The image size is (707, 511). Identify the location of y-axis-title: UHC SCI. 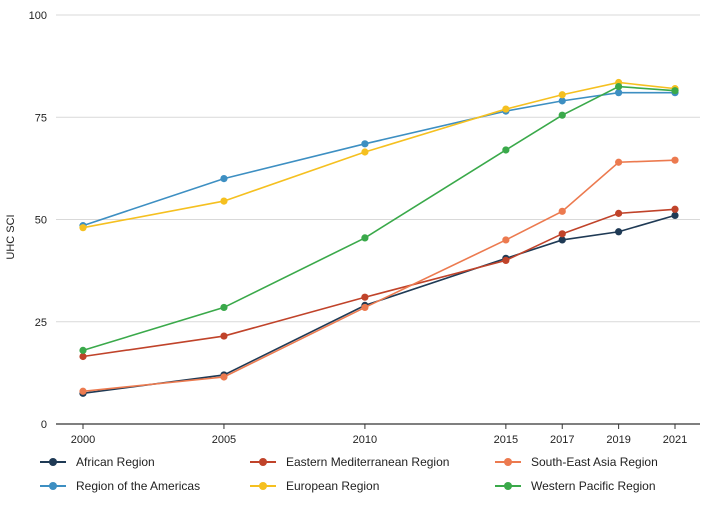
(11, 236).